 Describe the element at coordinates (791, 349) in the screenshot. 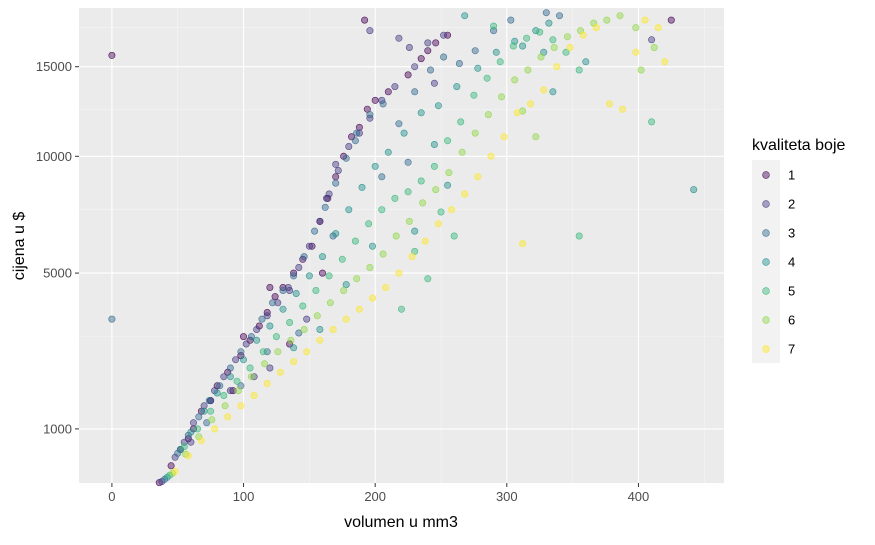

I see `legend-label: 7` at that location.